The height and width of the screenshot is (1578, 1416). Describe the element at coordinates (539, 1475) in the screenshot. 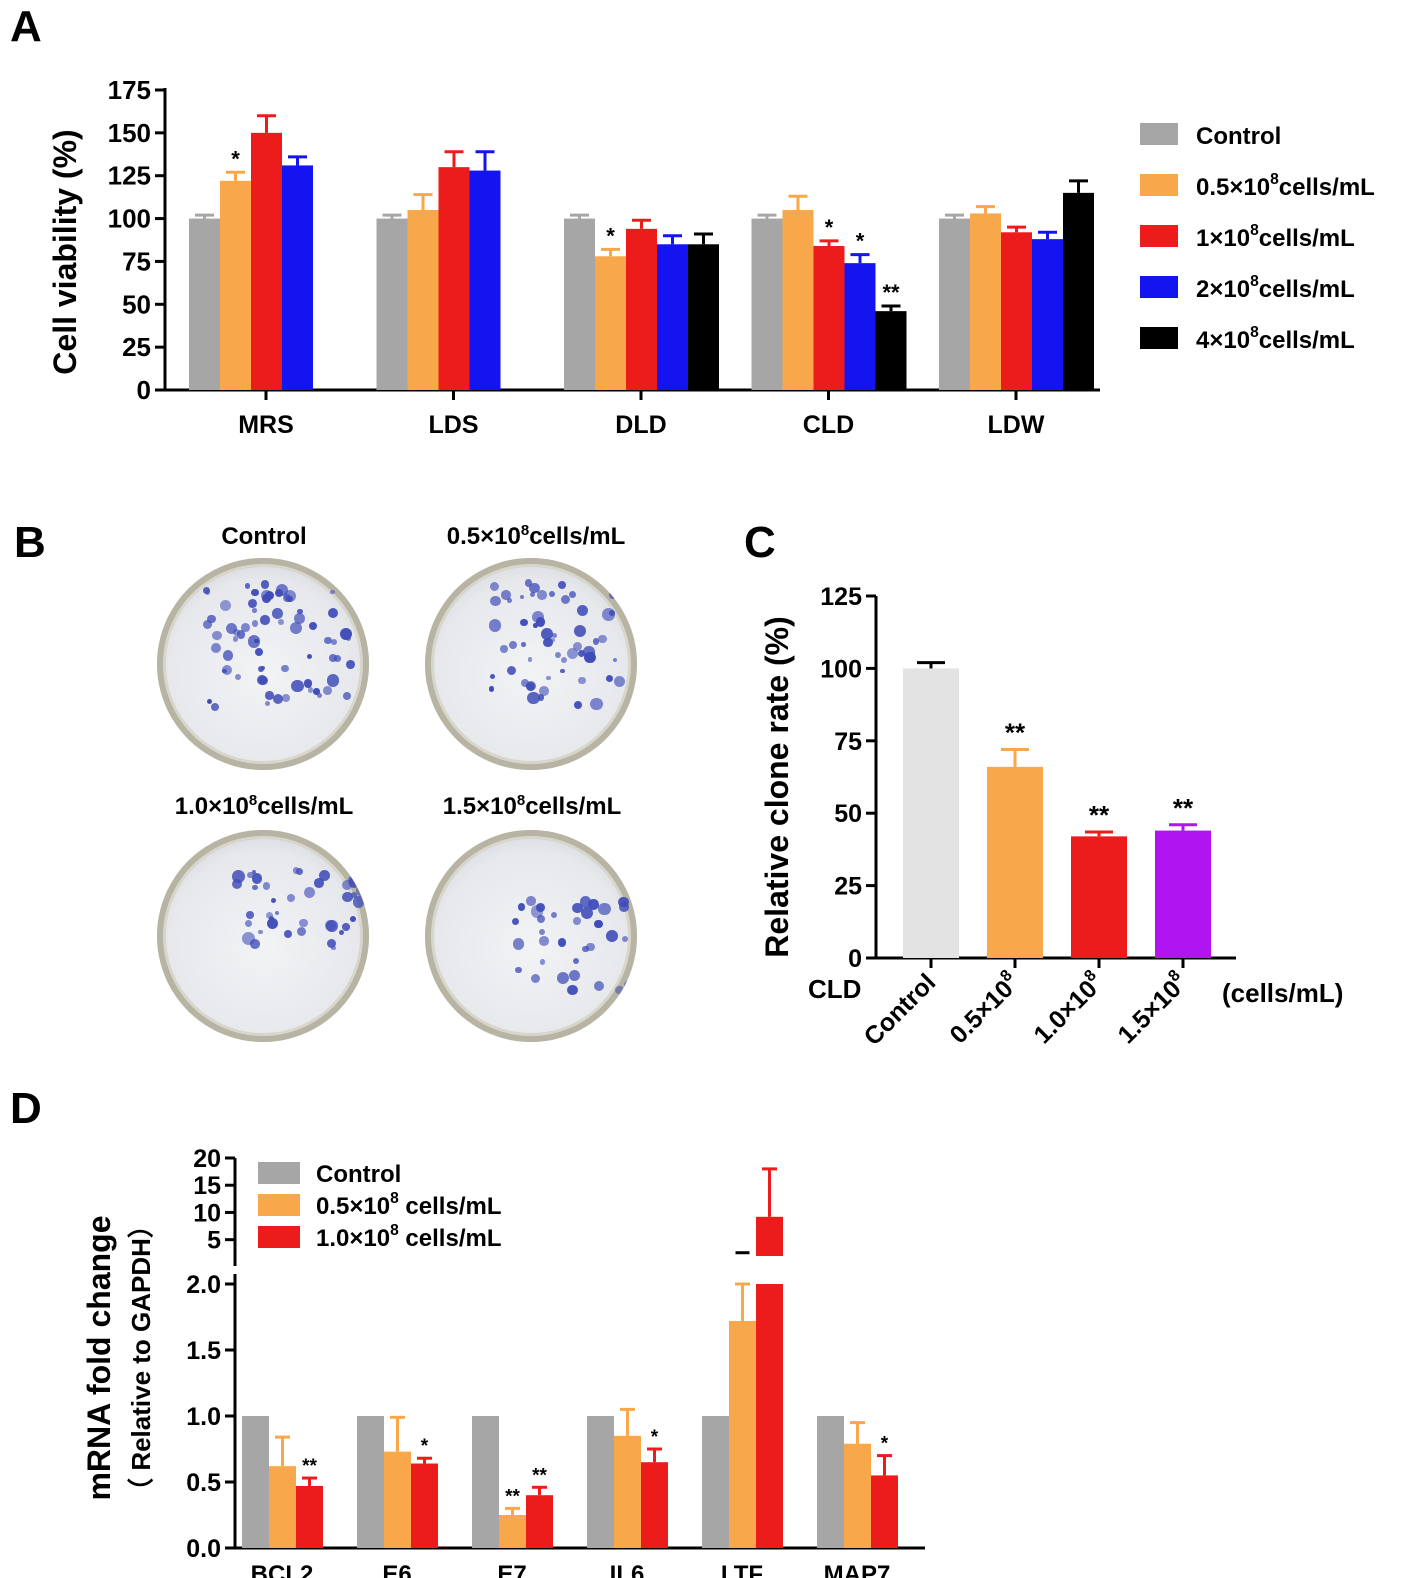

I see `significance-E7-2: **` at that location.